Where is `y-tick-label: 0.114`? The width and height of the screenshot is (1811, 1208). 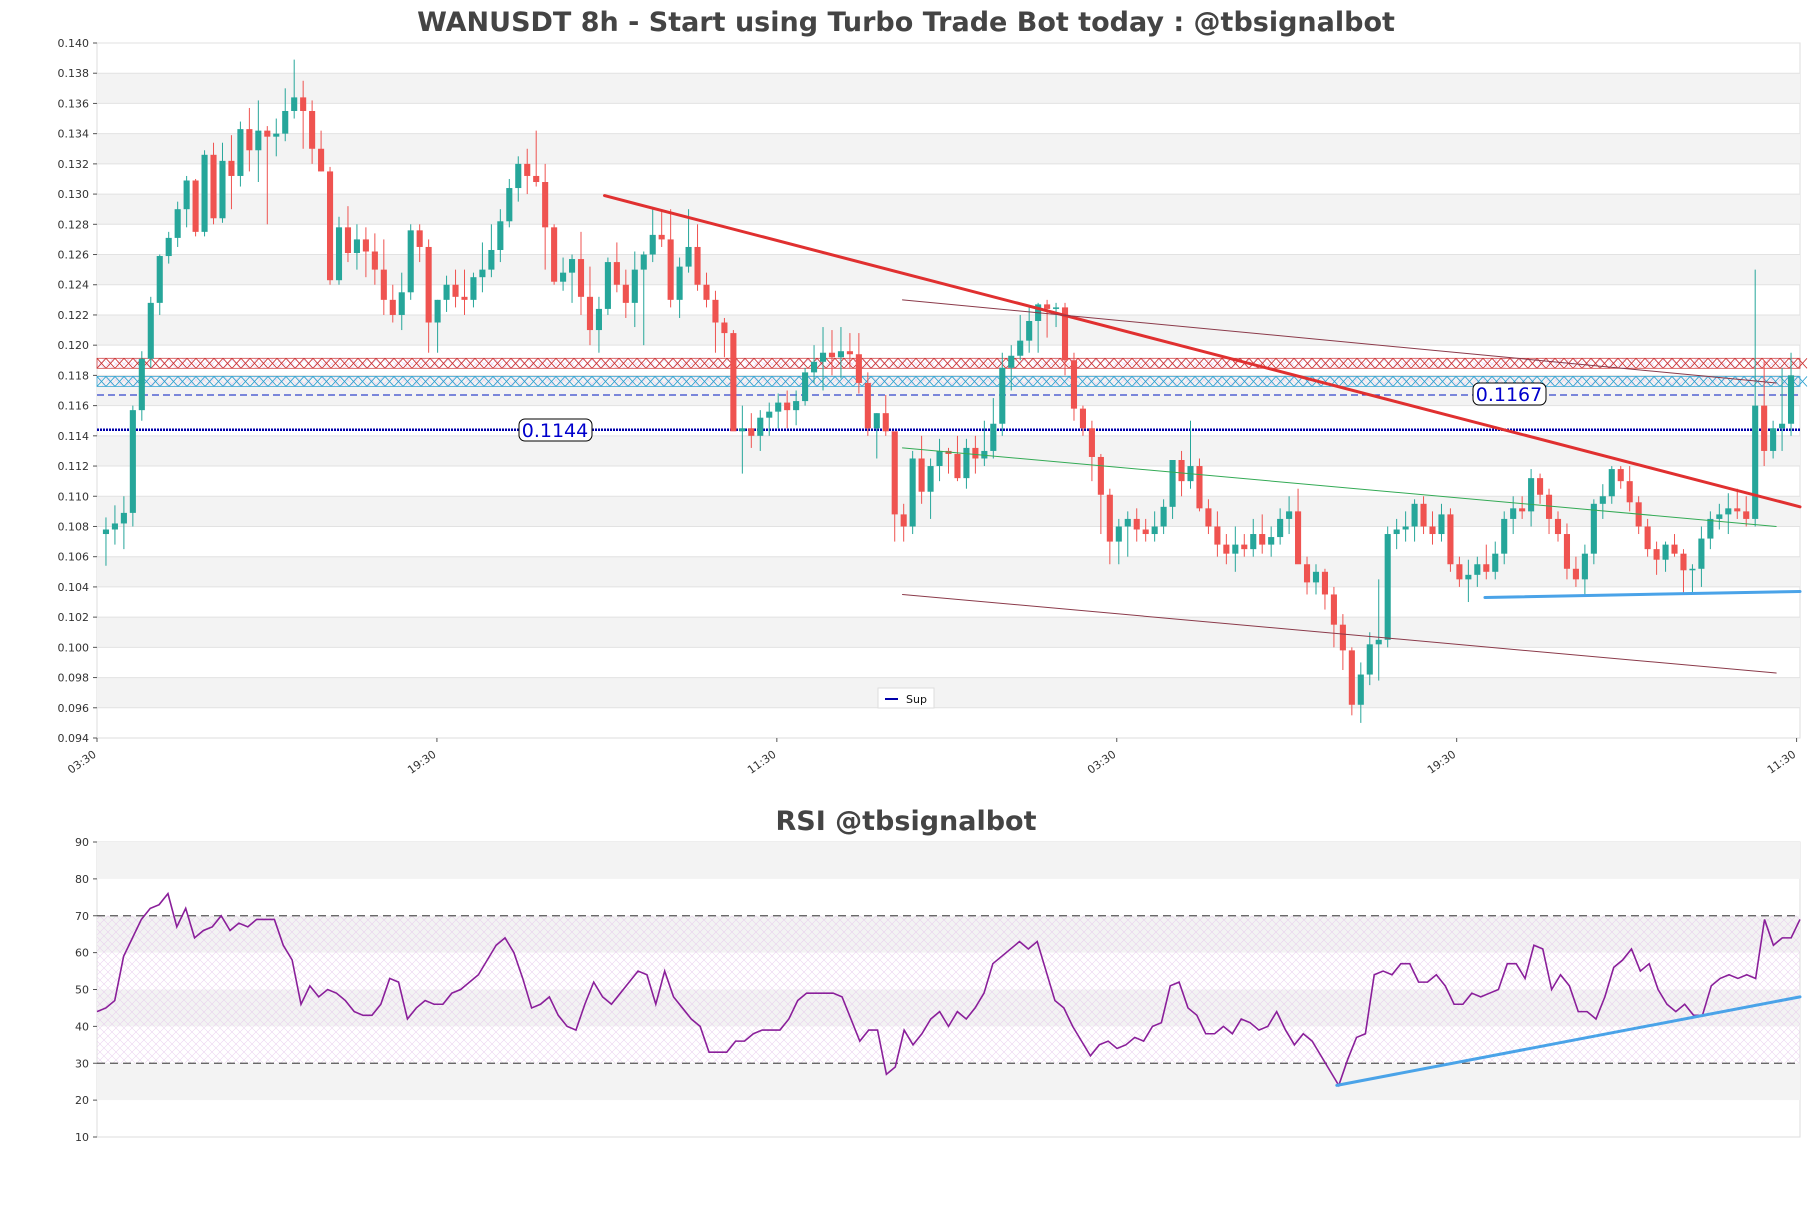
y-tick-label: 0.114 is located at coordinates (74, 436).